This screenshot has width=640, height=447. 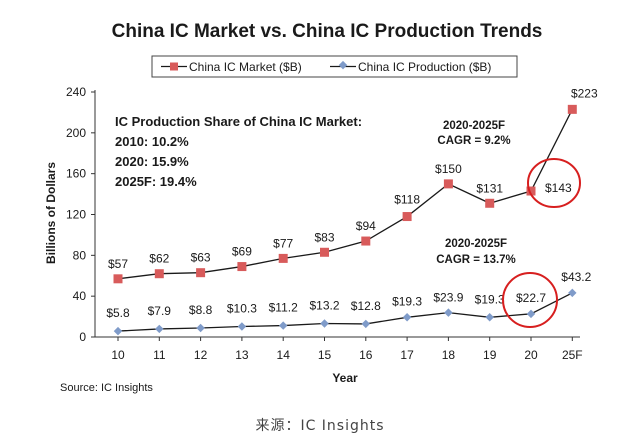 I want to click on market-data-label: $94, so click(x=366, y=226).